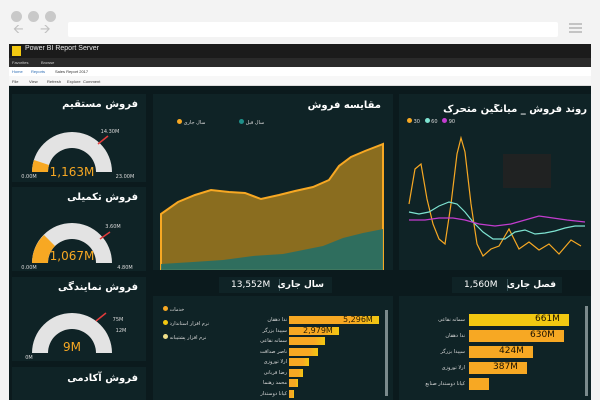  I want to click on back-arrow-icon: 🡨, so click(18, 29).